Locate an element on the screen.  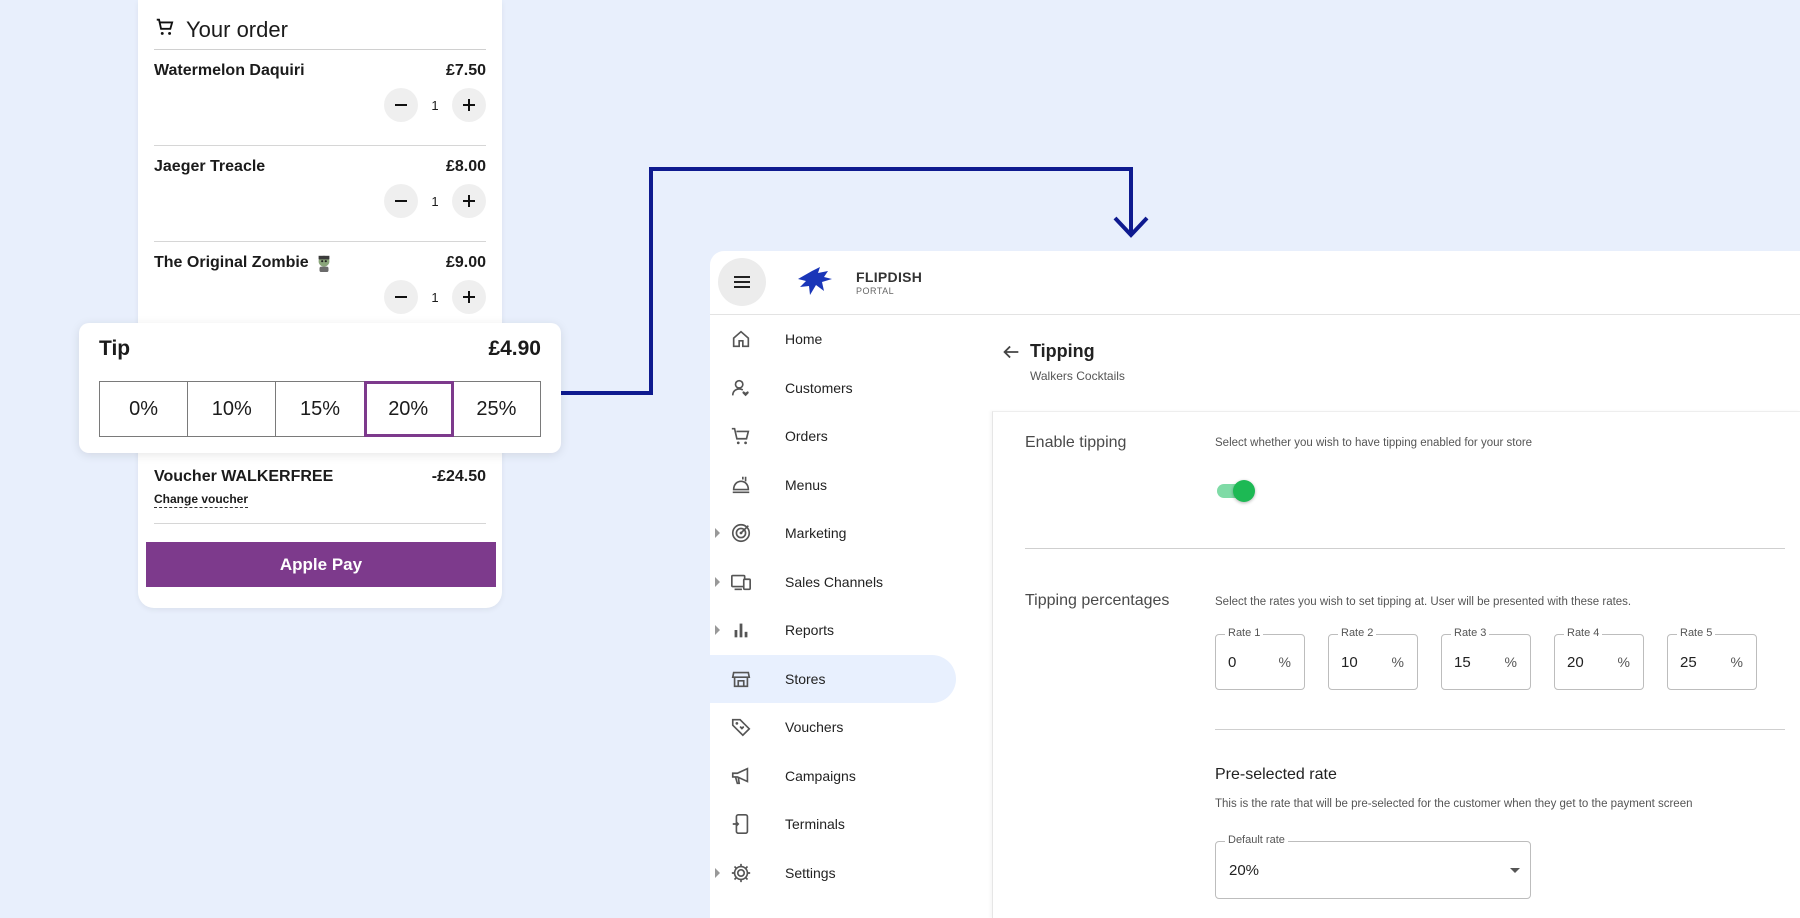
tip-card: Tip £4.90 0% 10% 15% 20% 25% is located at coordinates (320, 388).